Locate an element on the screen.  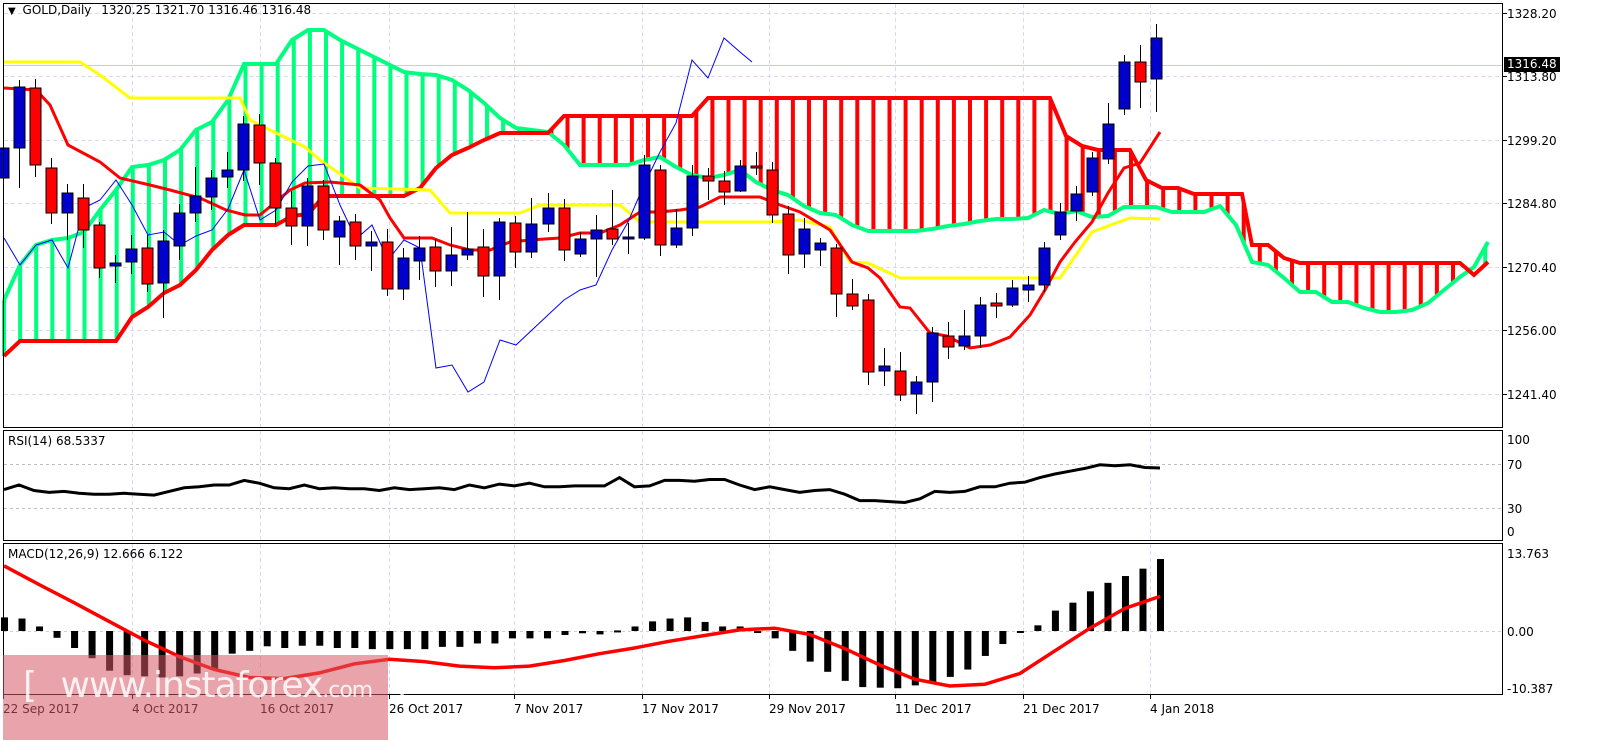
macd-axis: 13.763 0.00 -10.387 is located at coordinates (1530, 621).